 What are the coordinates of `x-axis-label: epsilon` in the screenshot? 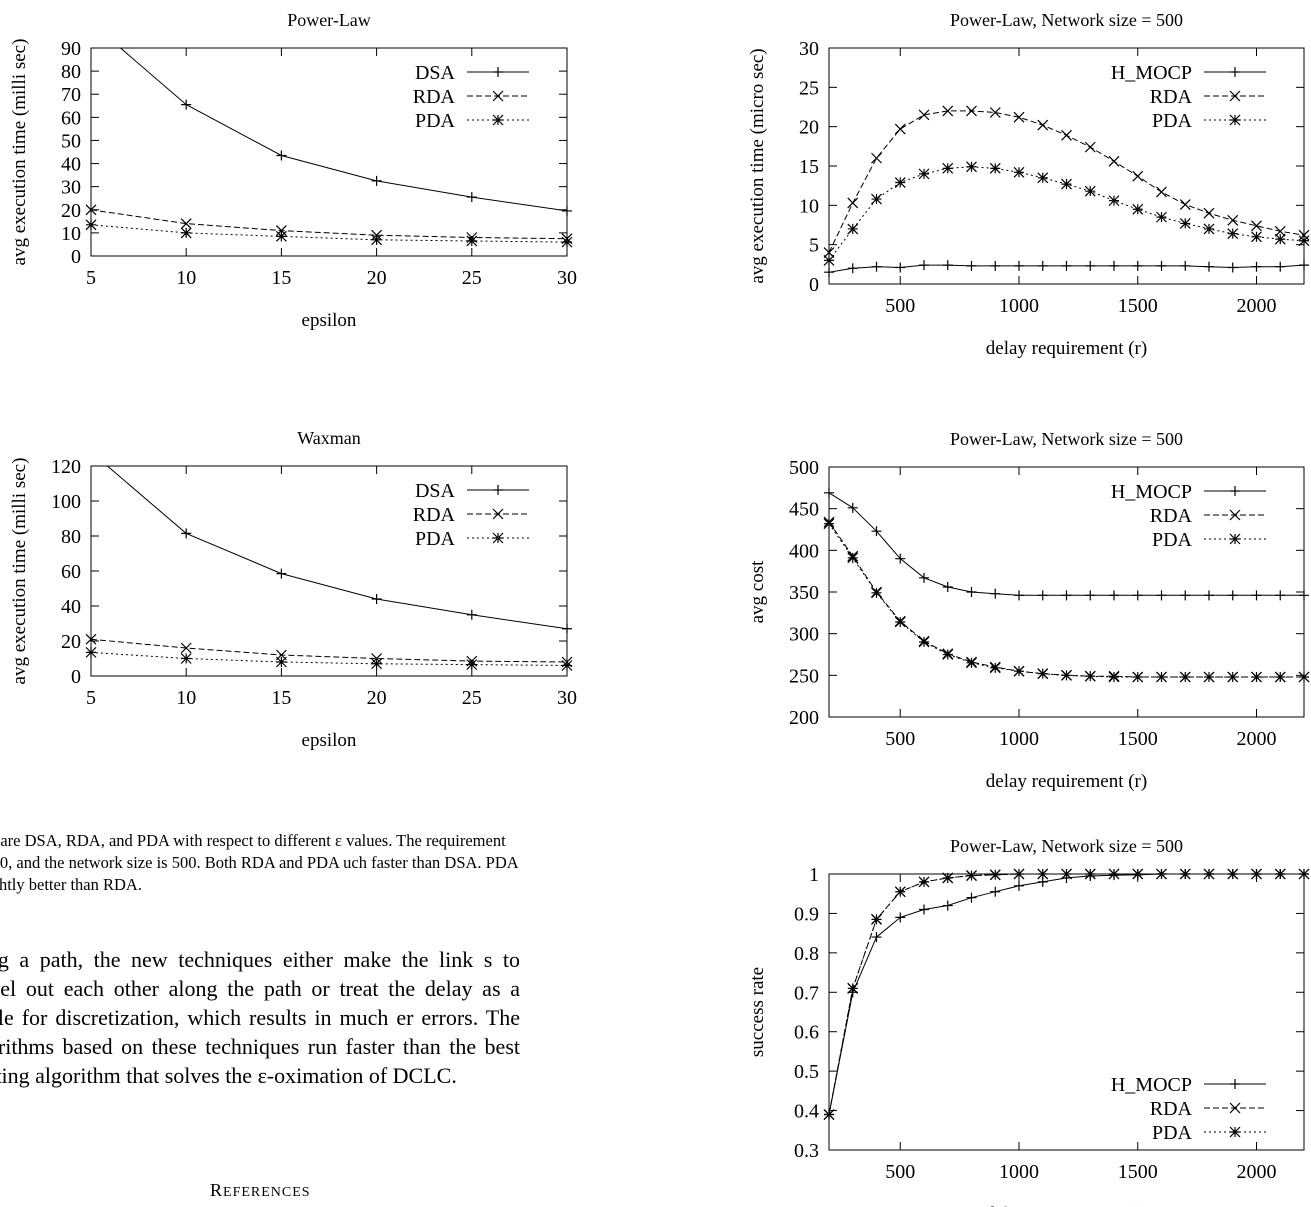 It's located at (329, 740).